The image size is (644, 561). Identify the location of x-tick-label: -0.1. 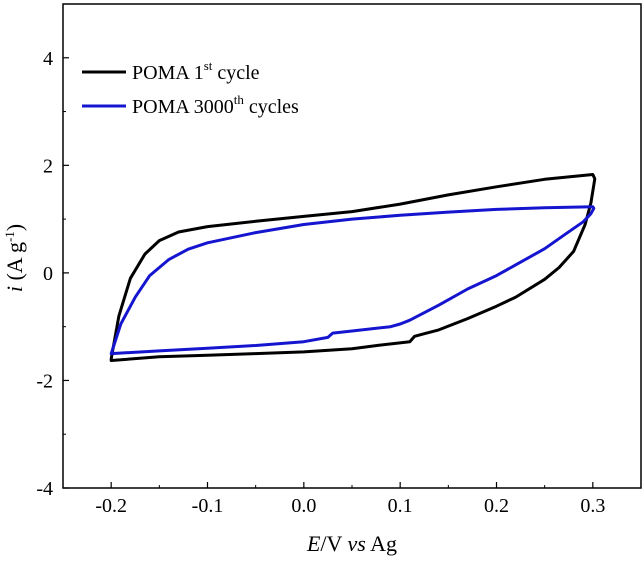
(208, 506).